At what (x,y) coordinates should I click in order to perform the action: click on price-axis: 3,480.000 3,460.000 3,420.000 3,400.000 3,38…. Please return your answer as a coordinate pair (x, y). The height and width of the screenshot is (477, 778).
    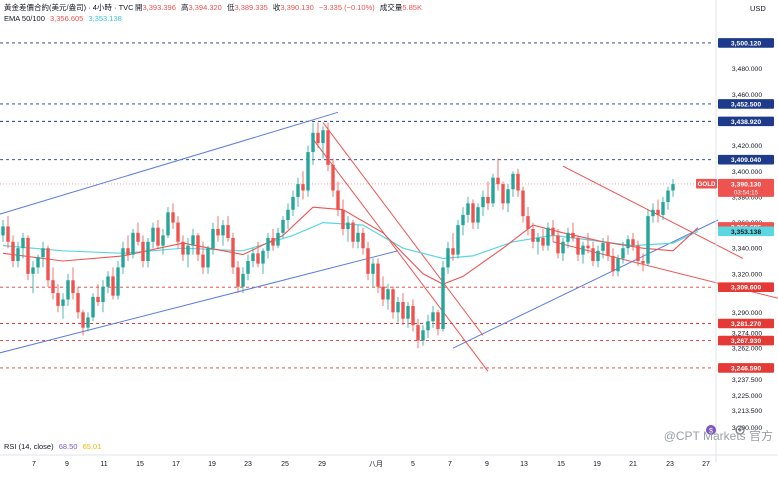
    Looking at the image, I should click on (738, 231).